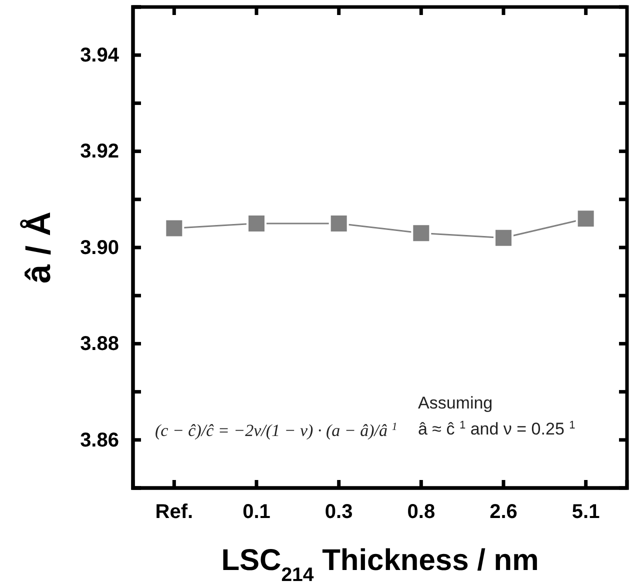  Describe the element at coordinates (99, 247) in the screenshot. I see `y-tick-label: 3.90` at that location.